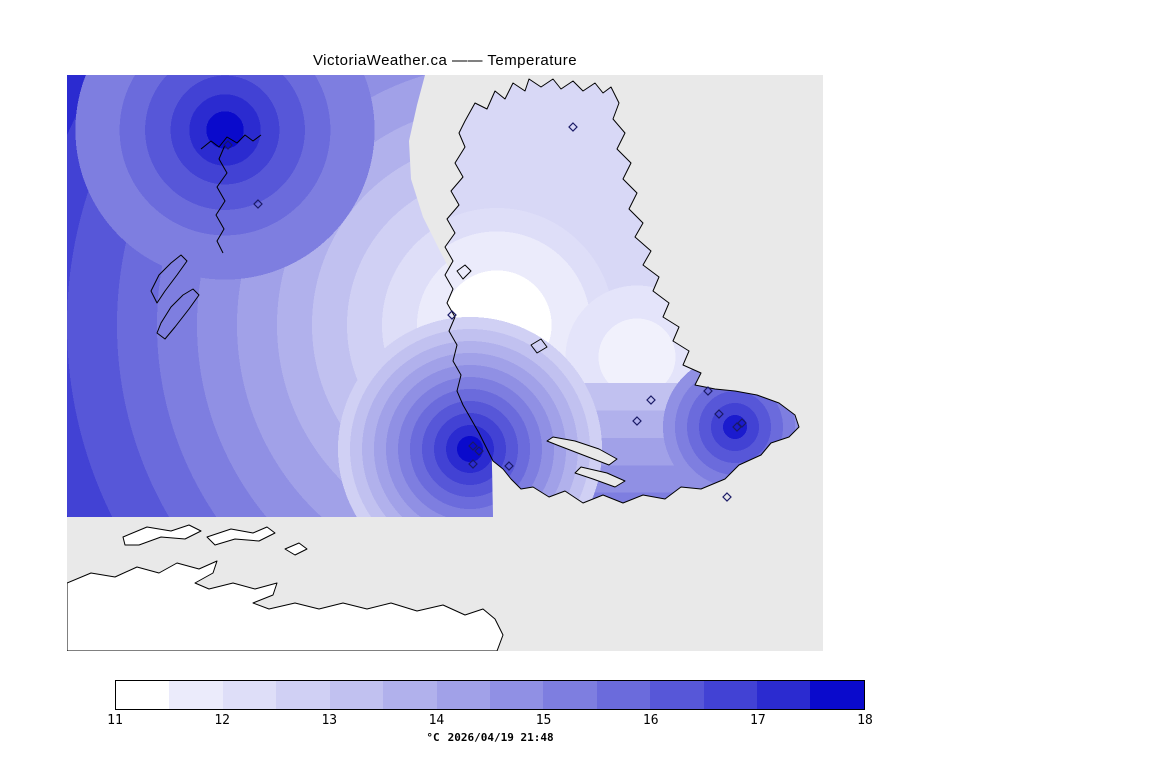  I want to click on colorbar-caption: °C 2026/04/19 21:48, so click(490, 737).